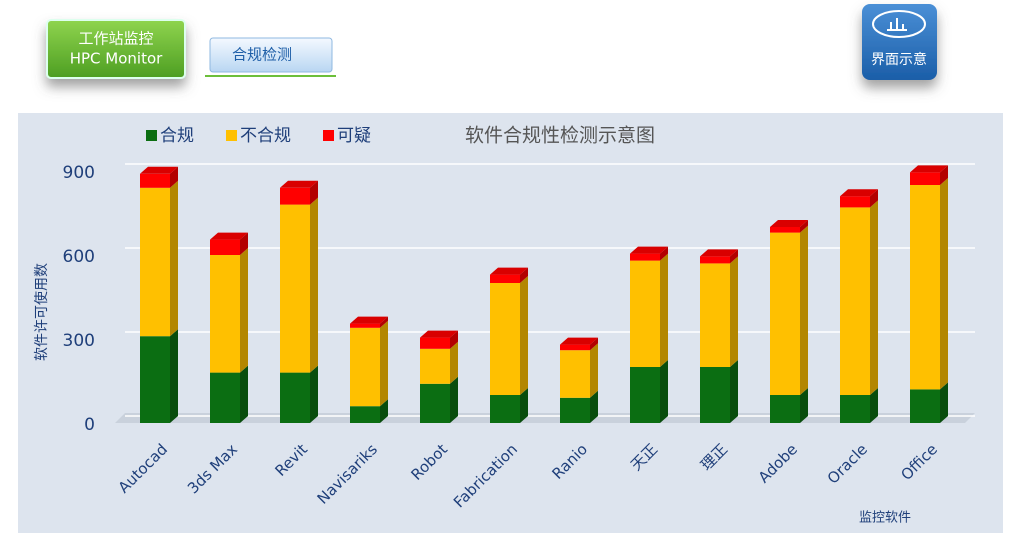  I want to click on station-title: 工作站监控, so click(115, 39).